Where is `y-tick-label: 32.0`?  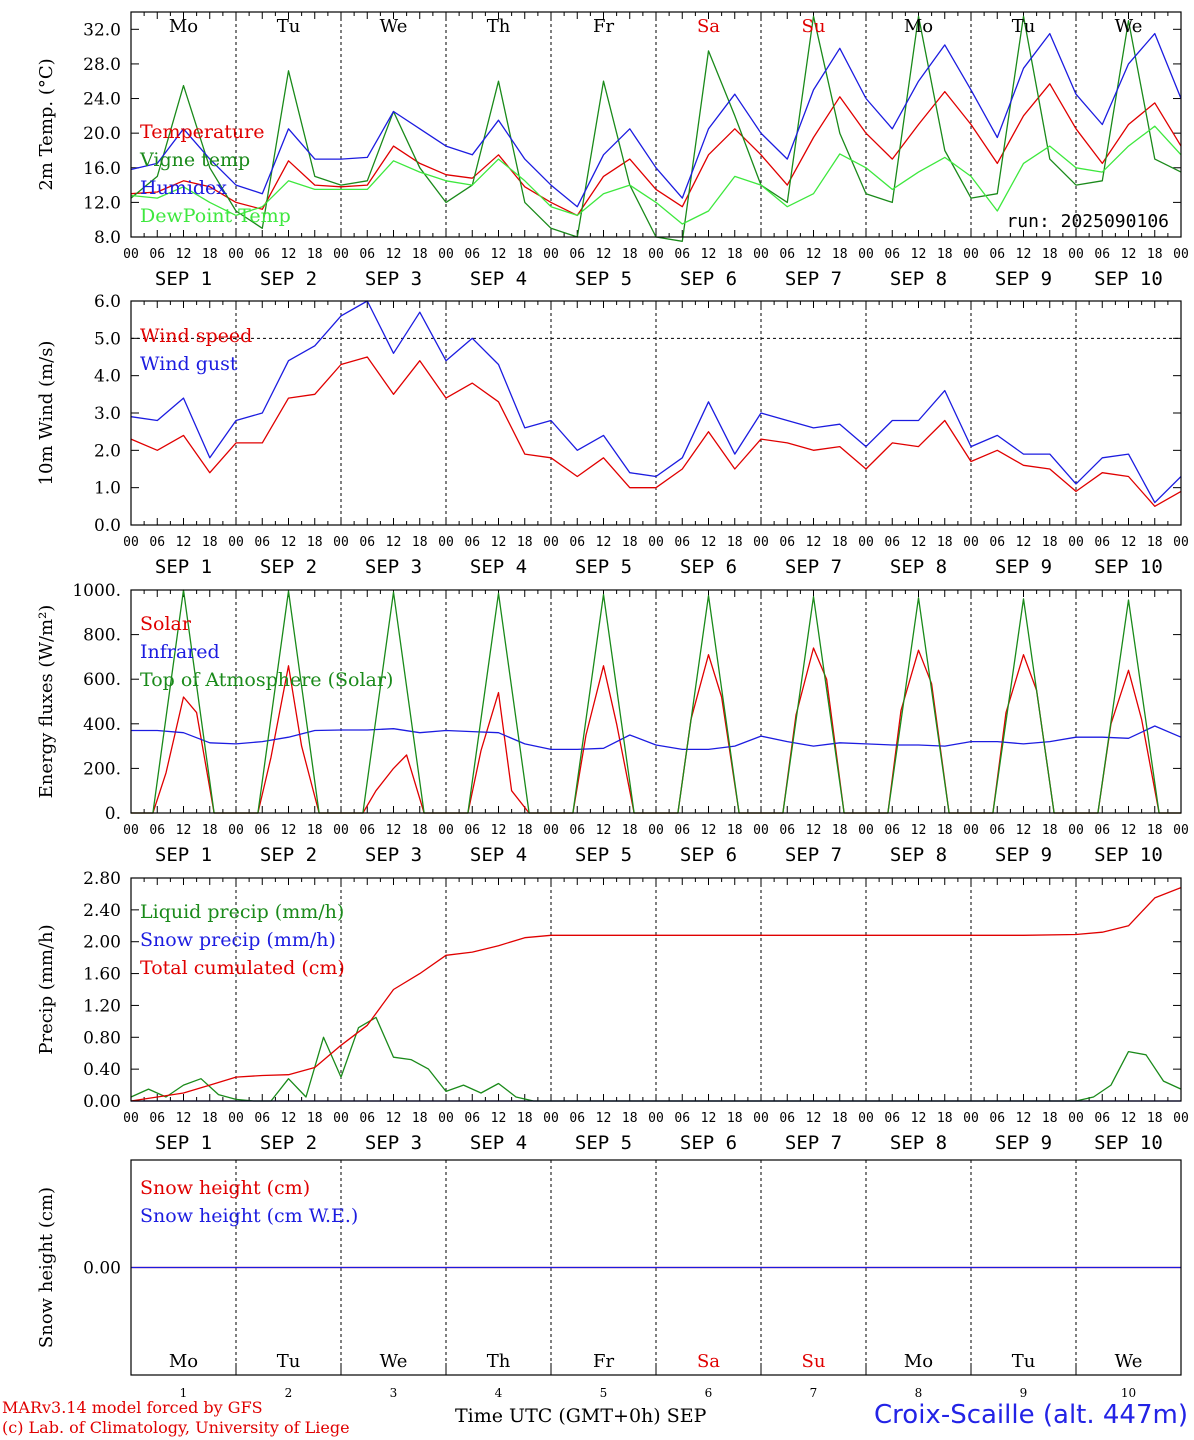 y-tick-label: 32.0 is located at coordinates (102, 30).